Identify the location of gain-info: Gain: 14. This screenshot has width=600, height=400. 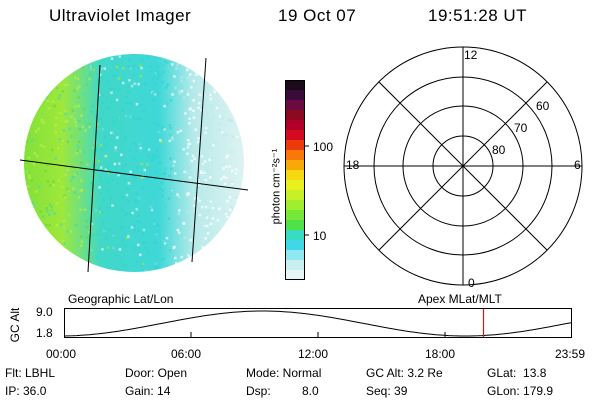
(148, 391).